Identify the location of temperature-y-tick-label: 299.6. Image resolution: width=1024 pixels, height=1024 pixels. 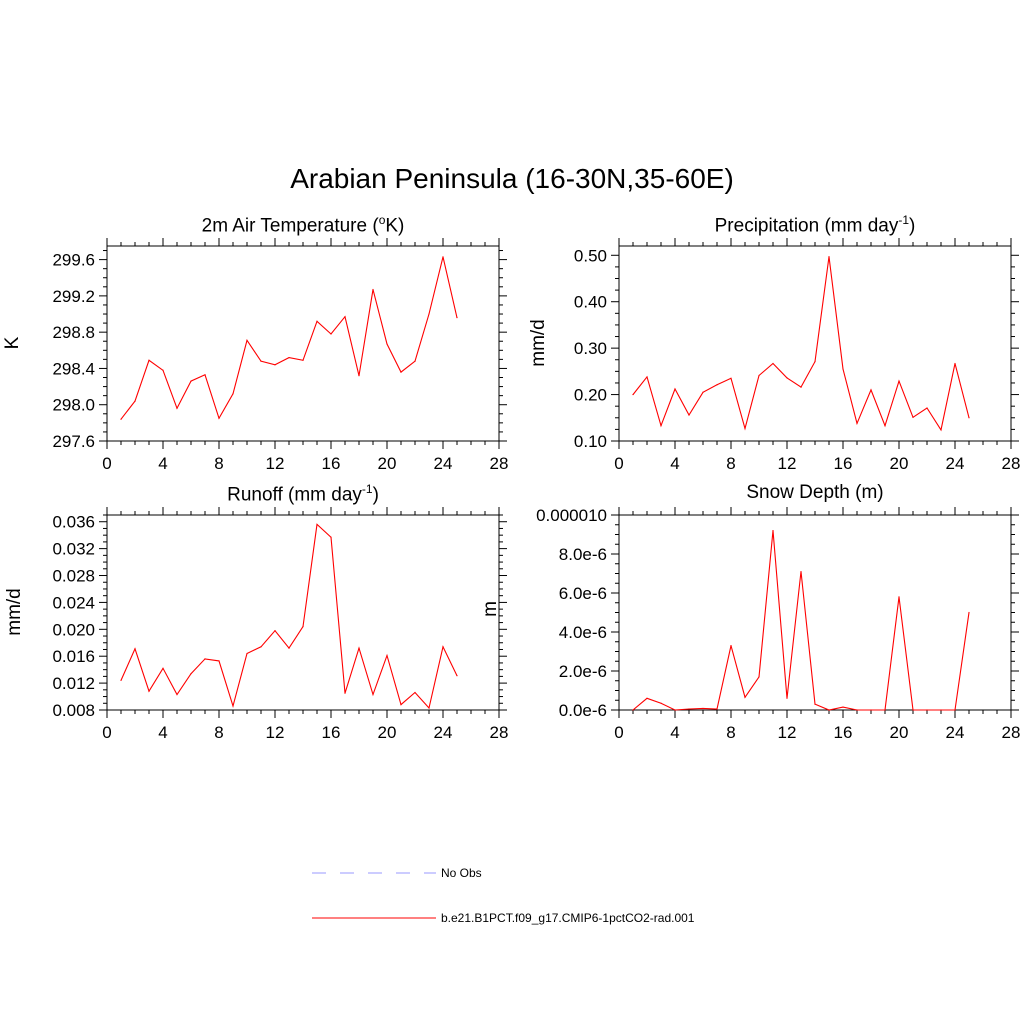
(73, 260).